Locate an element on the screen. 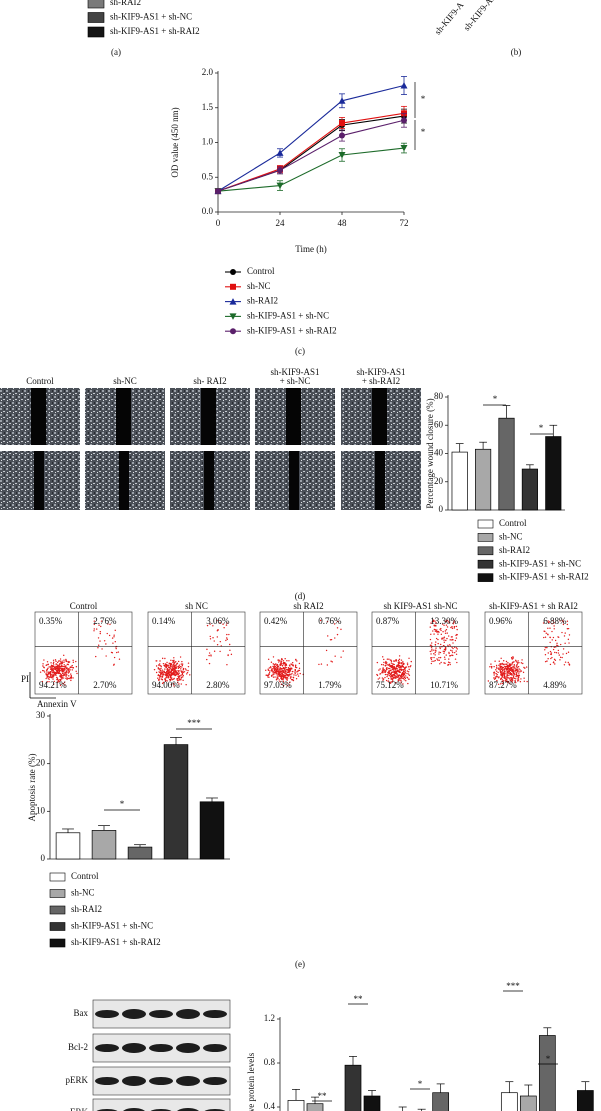  panel-label: (a) is located at coordinates (116, 52).